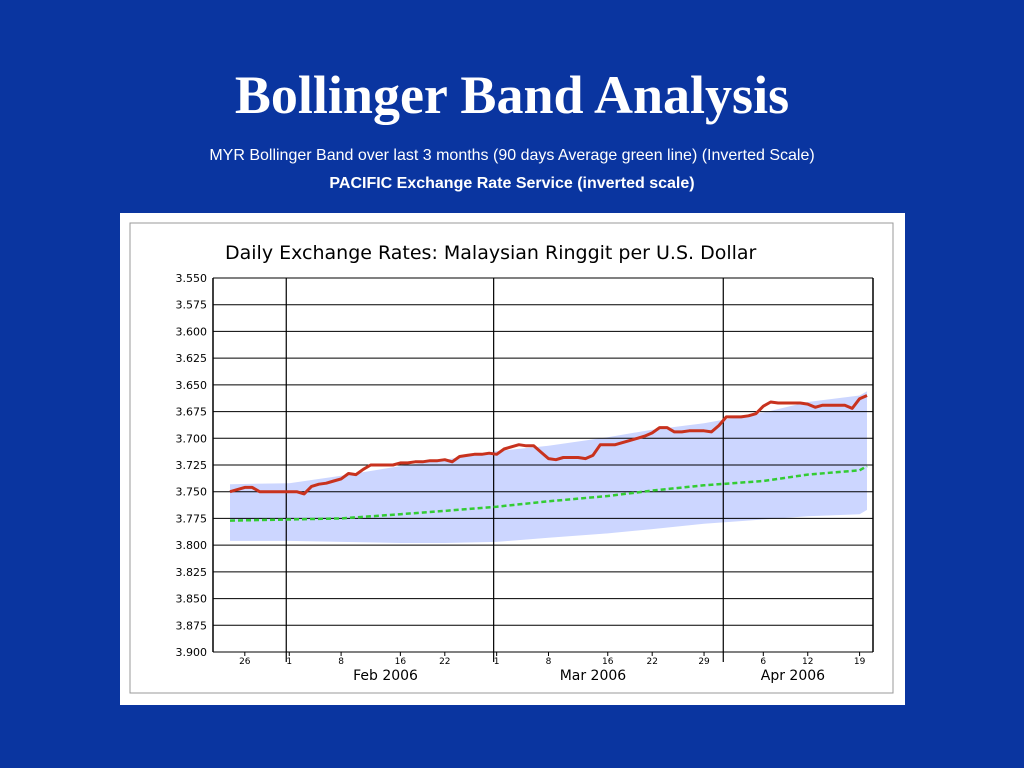  What do you see at coordinates (192, 438) in the screenshot?
I see `y-tick-label: 3.700` at bounding box center [192, 438].